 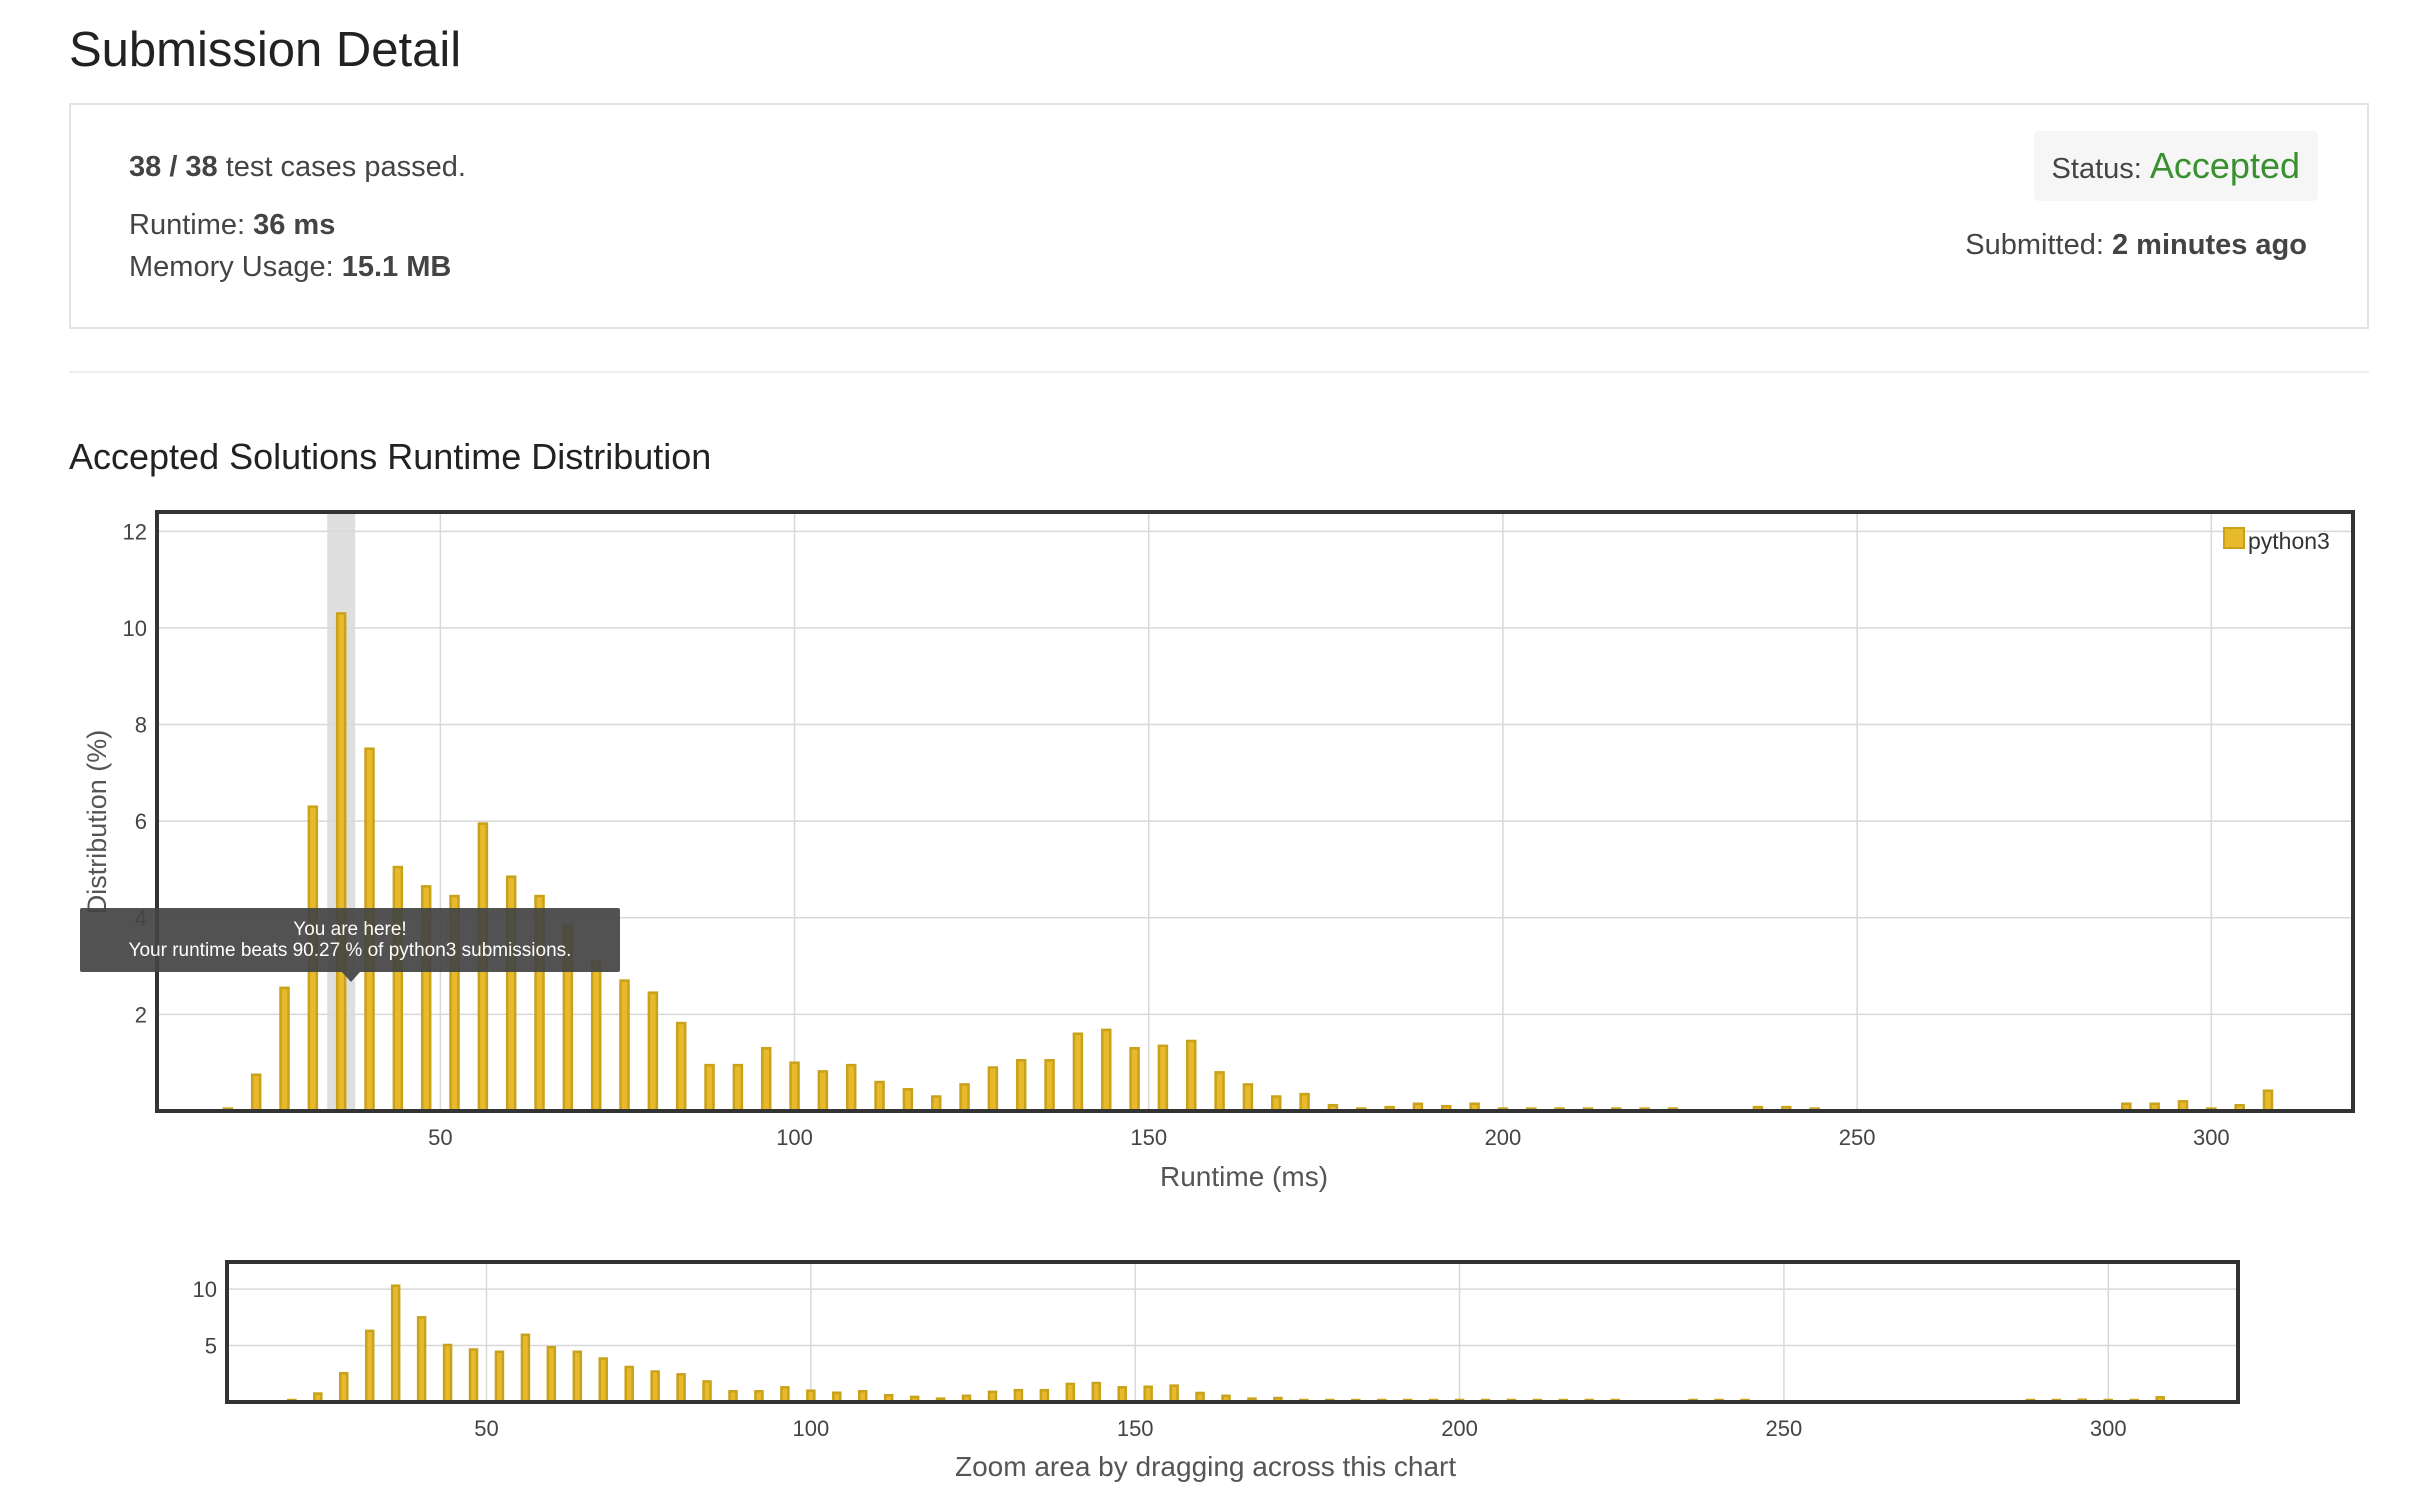 I want to click on memory-line: Memory Usage: 15.1 MB, so click(x=290, y=267).